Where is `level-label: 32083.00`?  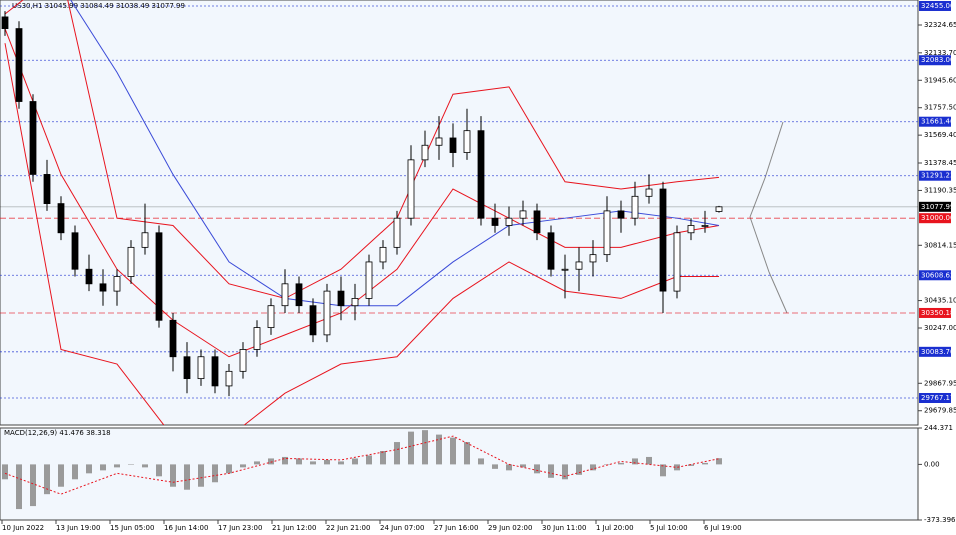
level-label: 32083.00 is located at coordinates (937, 60).